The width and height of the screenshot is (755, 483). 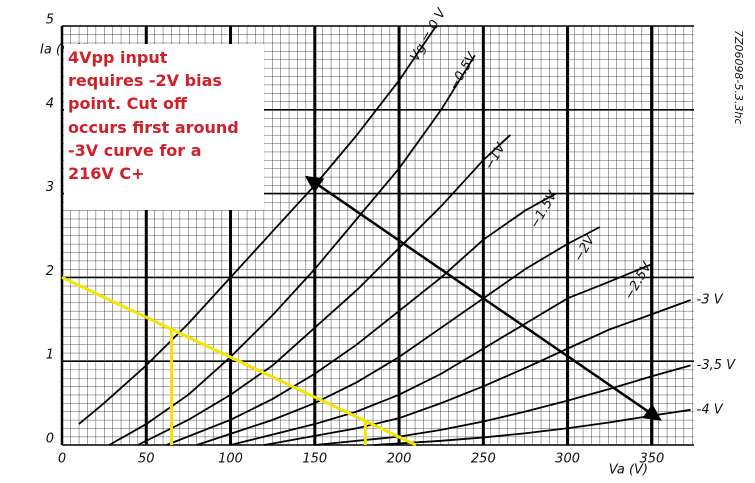 I want to click on annotation-line: occurs first around, so click(x=153, y=127).